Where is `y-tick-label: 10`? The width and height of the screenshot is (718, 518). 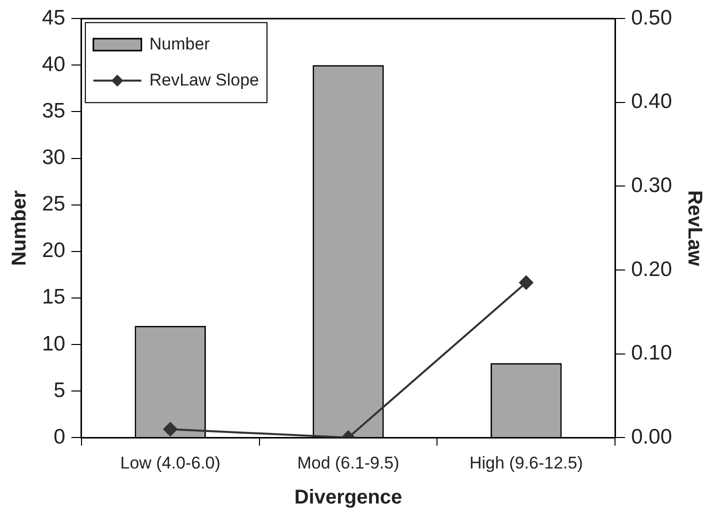
y-tick-label: 10 is located at coordinates (54, 344).